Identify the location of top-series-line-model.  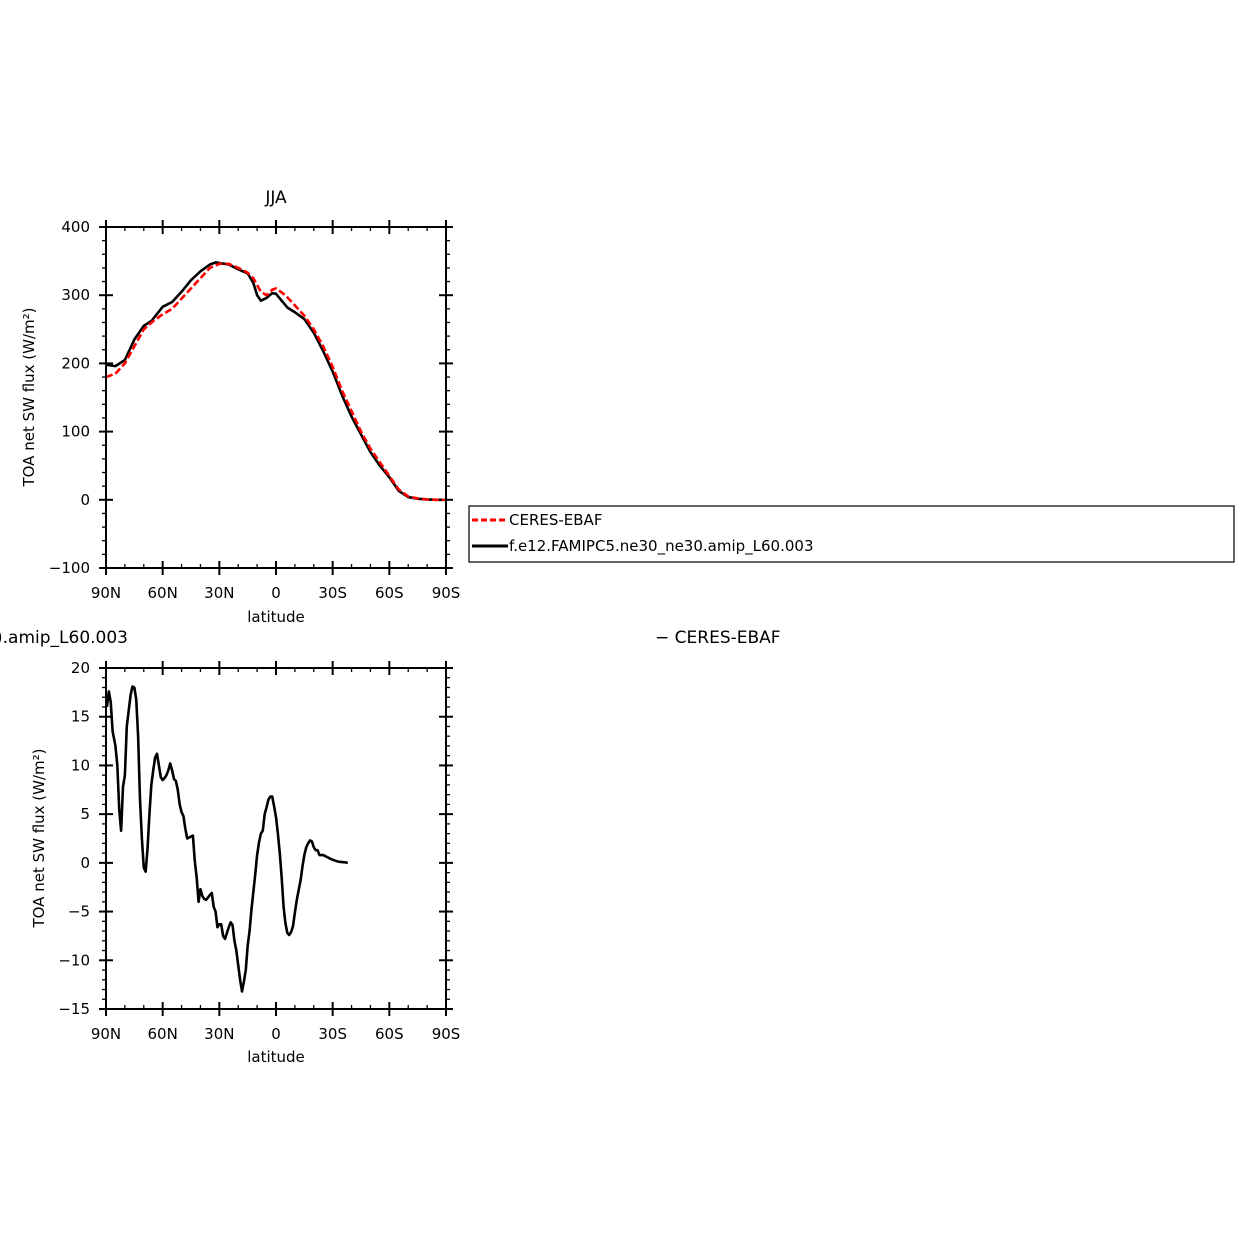
(275, 381).